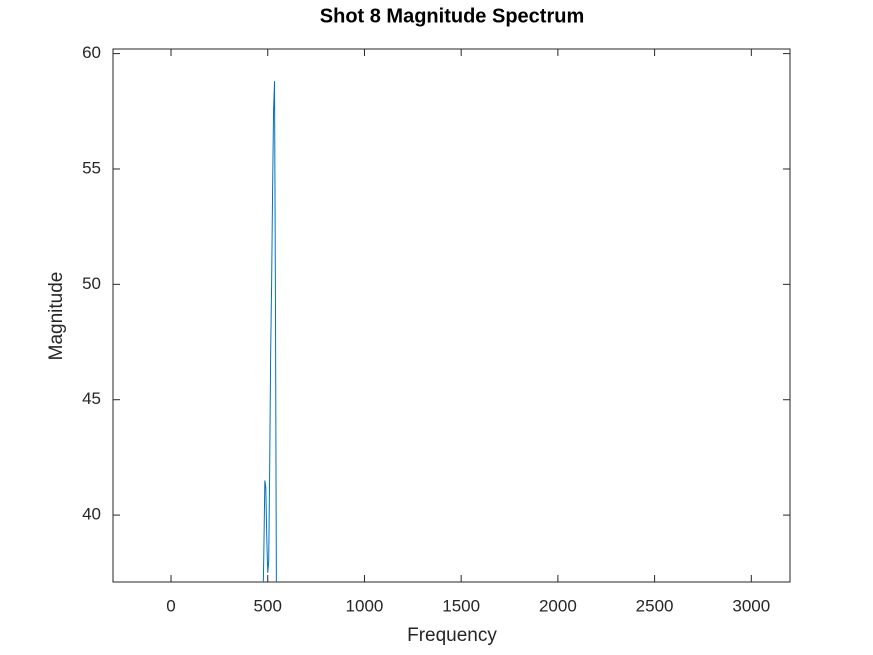 The image size is (873, 655). What do you see at coordinates (655, 605) in the screenshot?
I see `x-tick-label: 2500` at bounding box center [655, 605].